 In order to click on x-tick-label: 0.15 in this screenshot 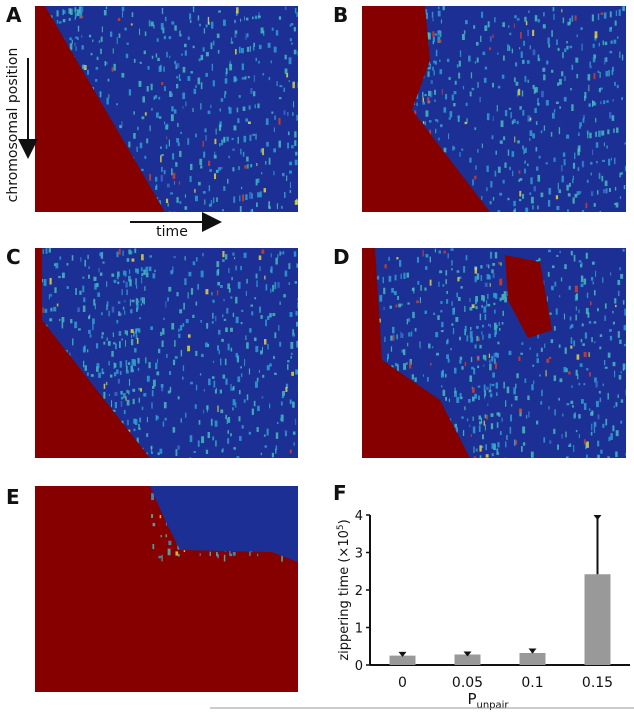, I will do `click(597, 683)`.